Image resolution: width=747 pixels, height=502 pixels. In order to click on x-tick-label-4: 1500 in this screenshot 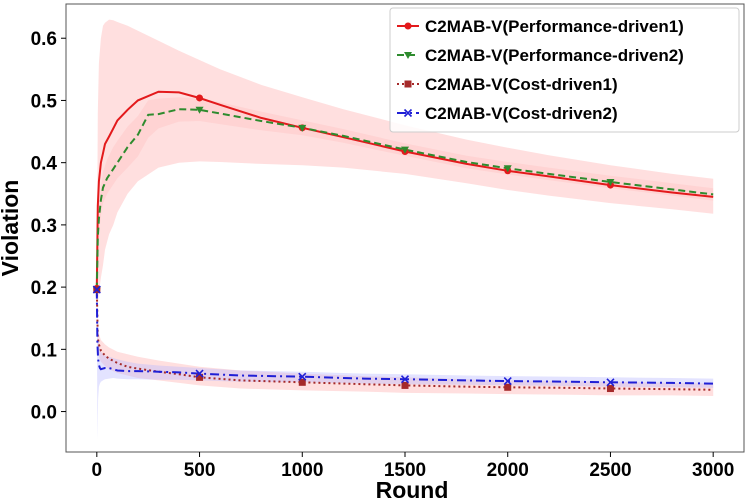, I will do `click(405, 470)`.